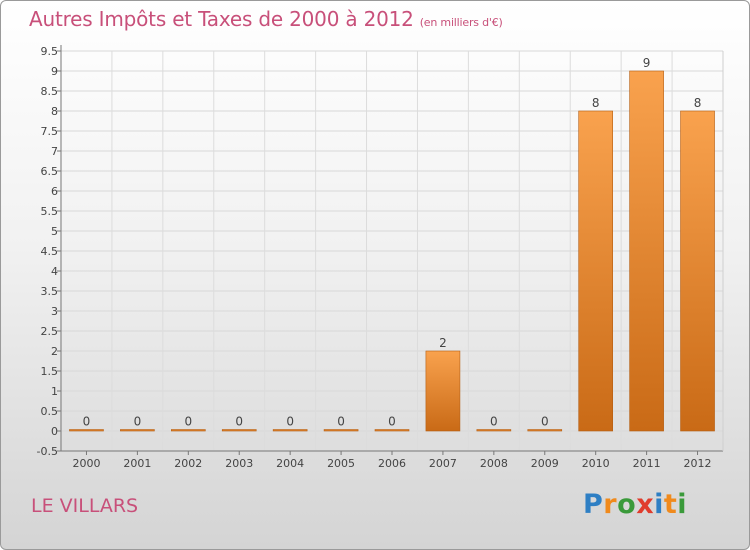 The height and width of the screenshot is (550, 750). Describe the element at coordinates (54, 271) in the screenshot. I see `y-tick-label: 4` at that location.